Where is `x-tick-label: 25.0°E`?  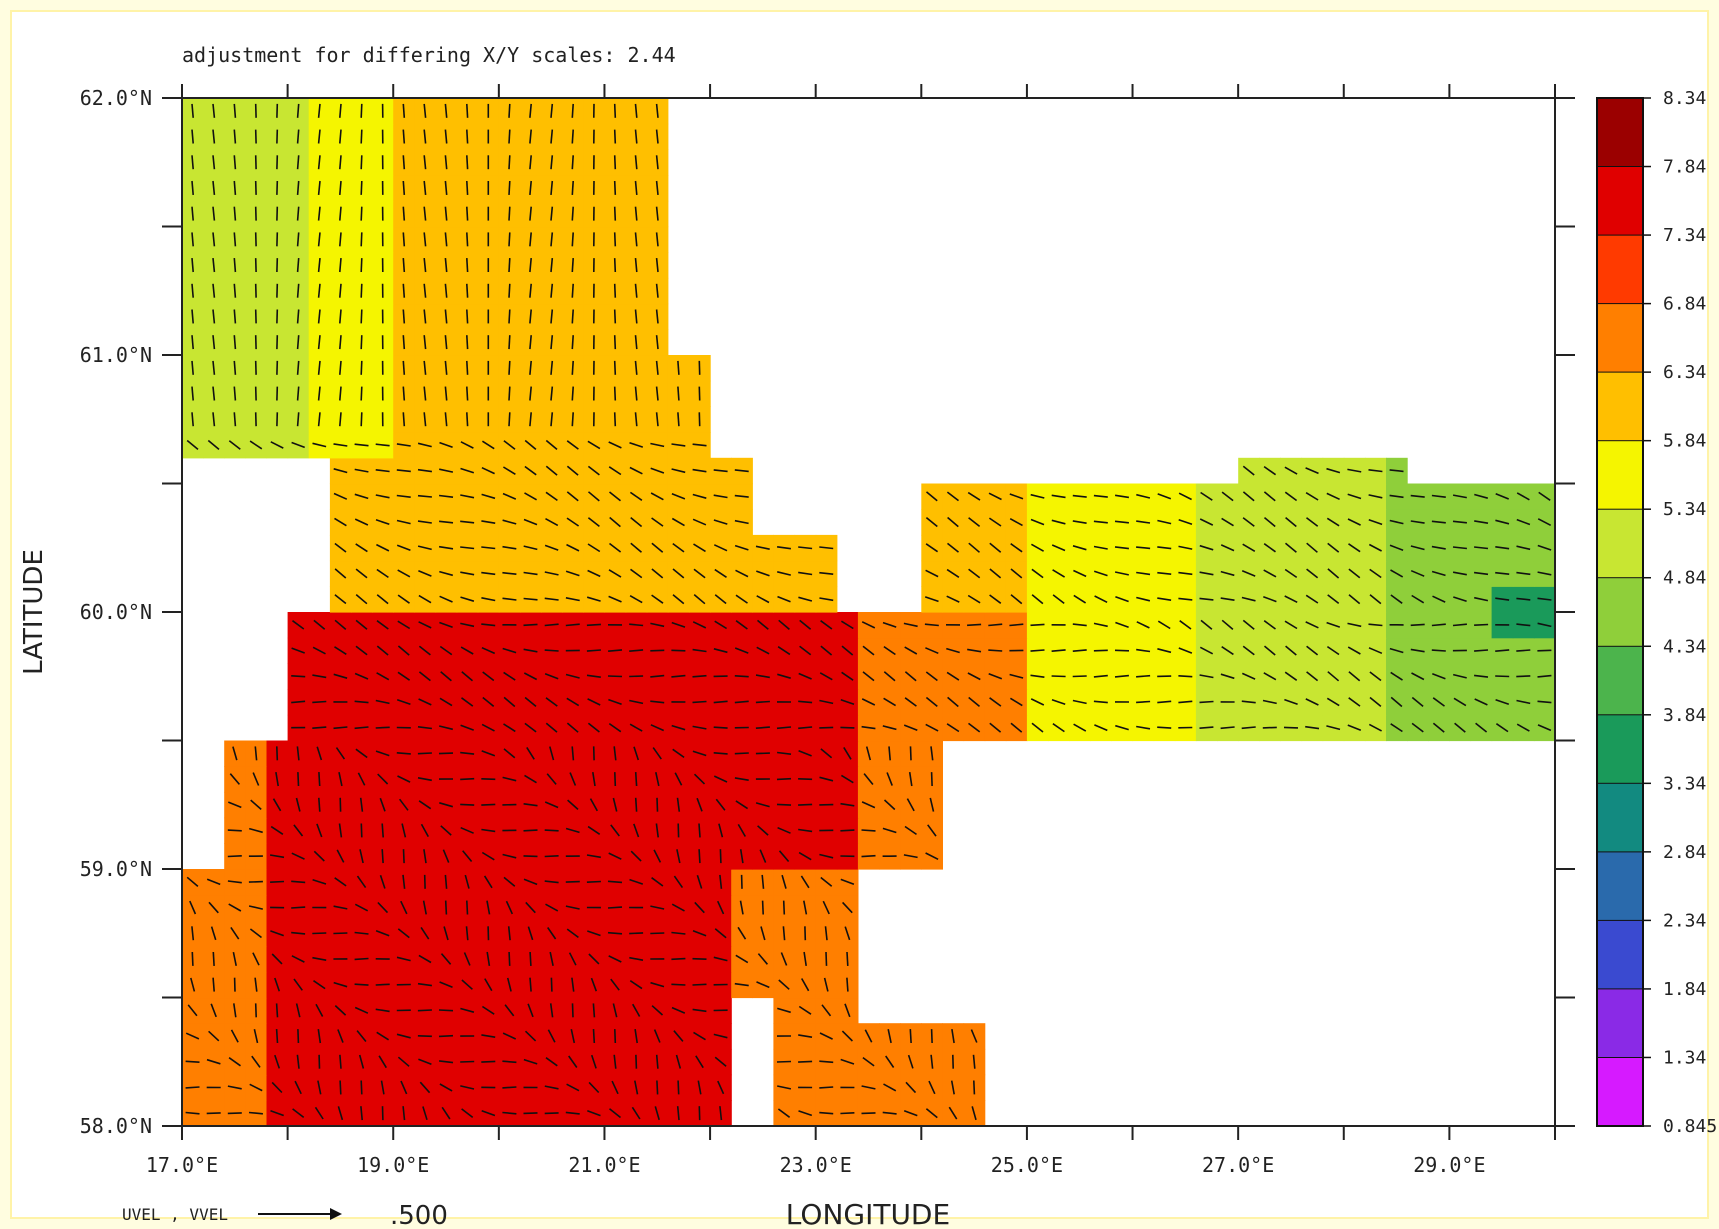
x-tick-label: 25.0°E is located at coordinates (1027, 1165).